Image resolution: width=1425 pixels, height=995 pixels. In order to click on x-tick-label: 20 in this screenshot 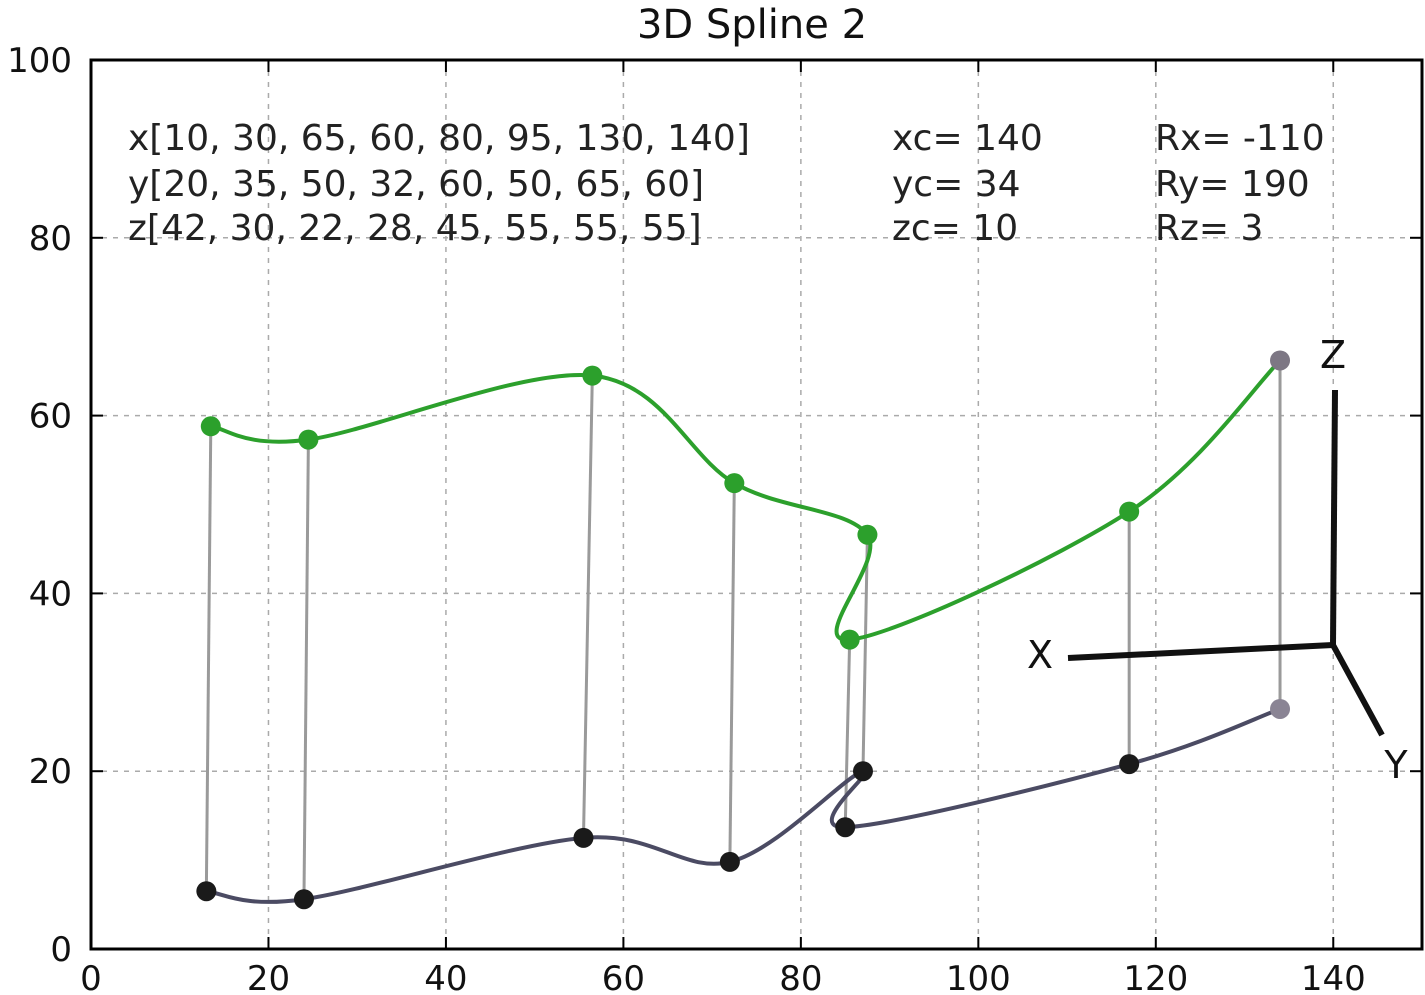, I will do `click(268, 977)`.